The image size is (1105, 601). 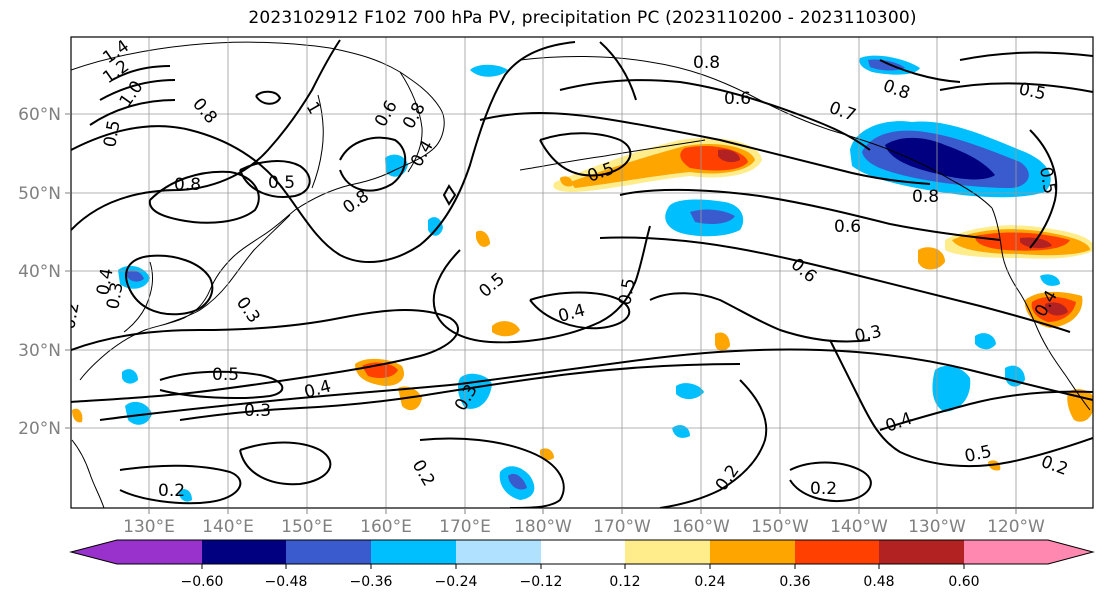 What do you see at coordinates (411, 122) in the screenshot?
I see `kamchatka-coastline` at bounding box center [411, 122].